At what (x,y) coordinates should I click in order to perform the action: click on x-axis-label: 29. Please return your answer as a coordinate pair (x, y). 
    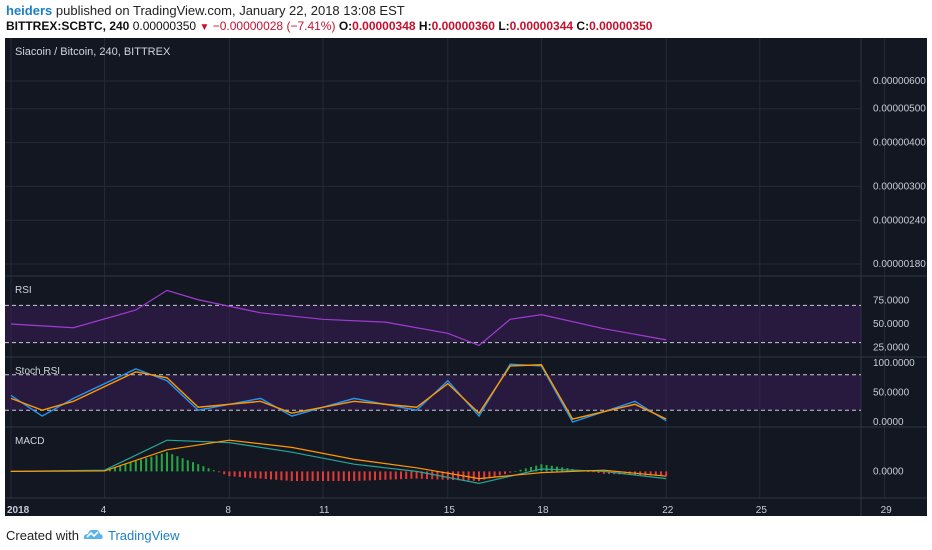
    Looking at the image, I should click on (887, 510).